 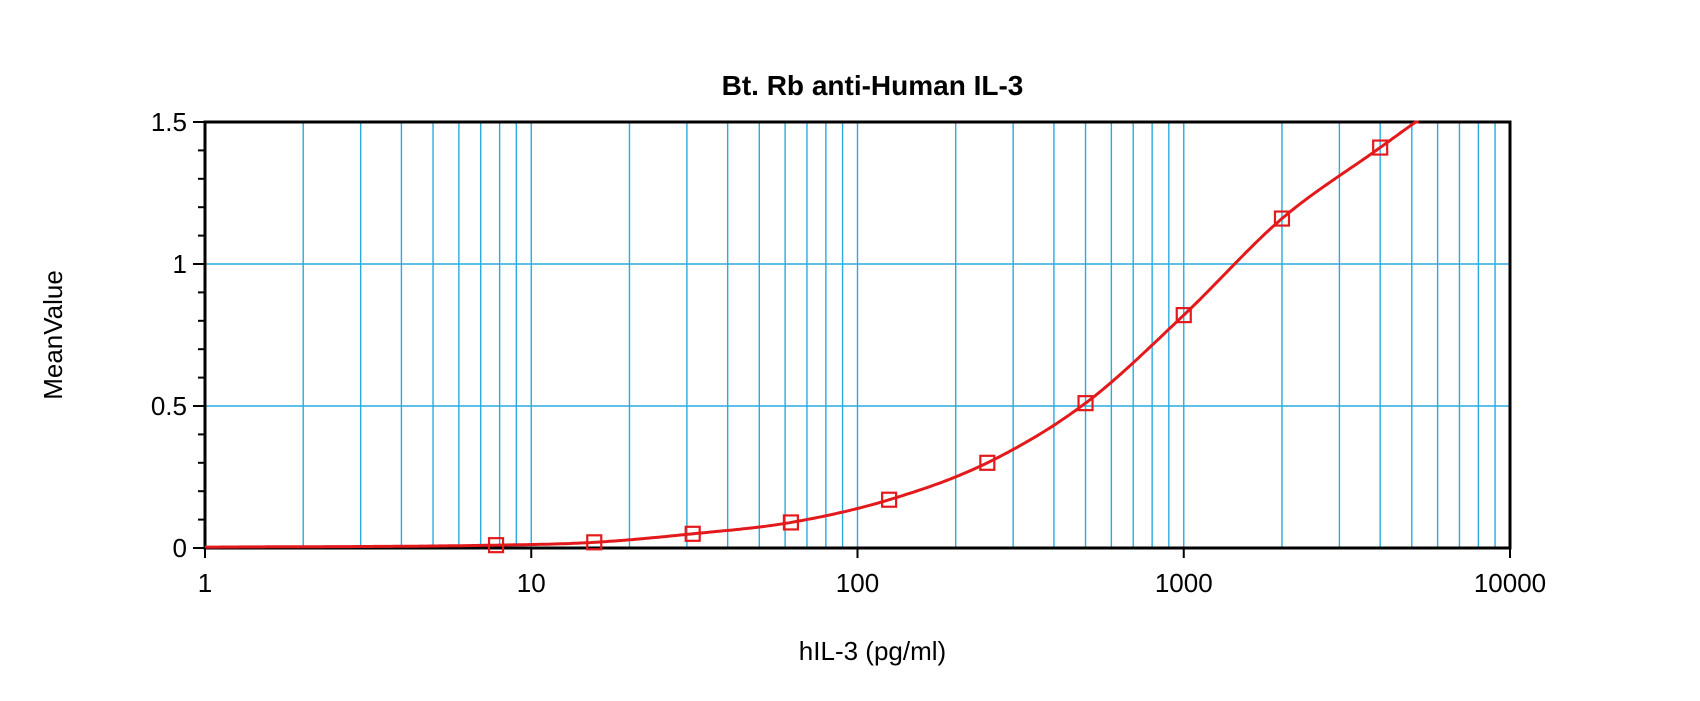 I want to click on y-minor-ticks, so click(x=199, y=335).